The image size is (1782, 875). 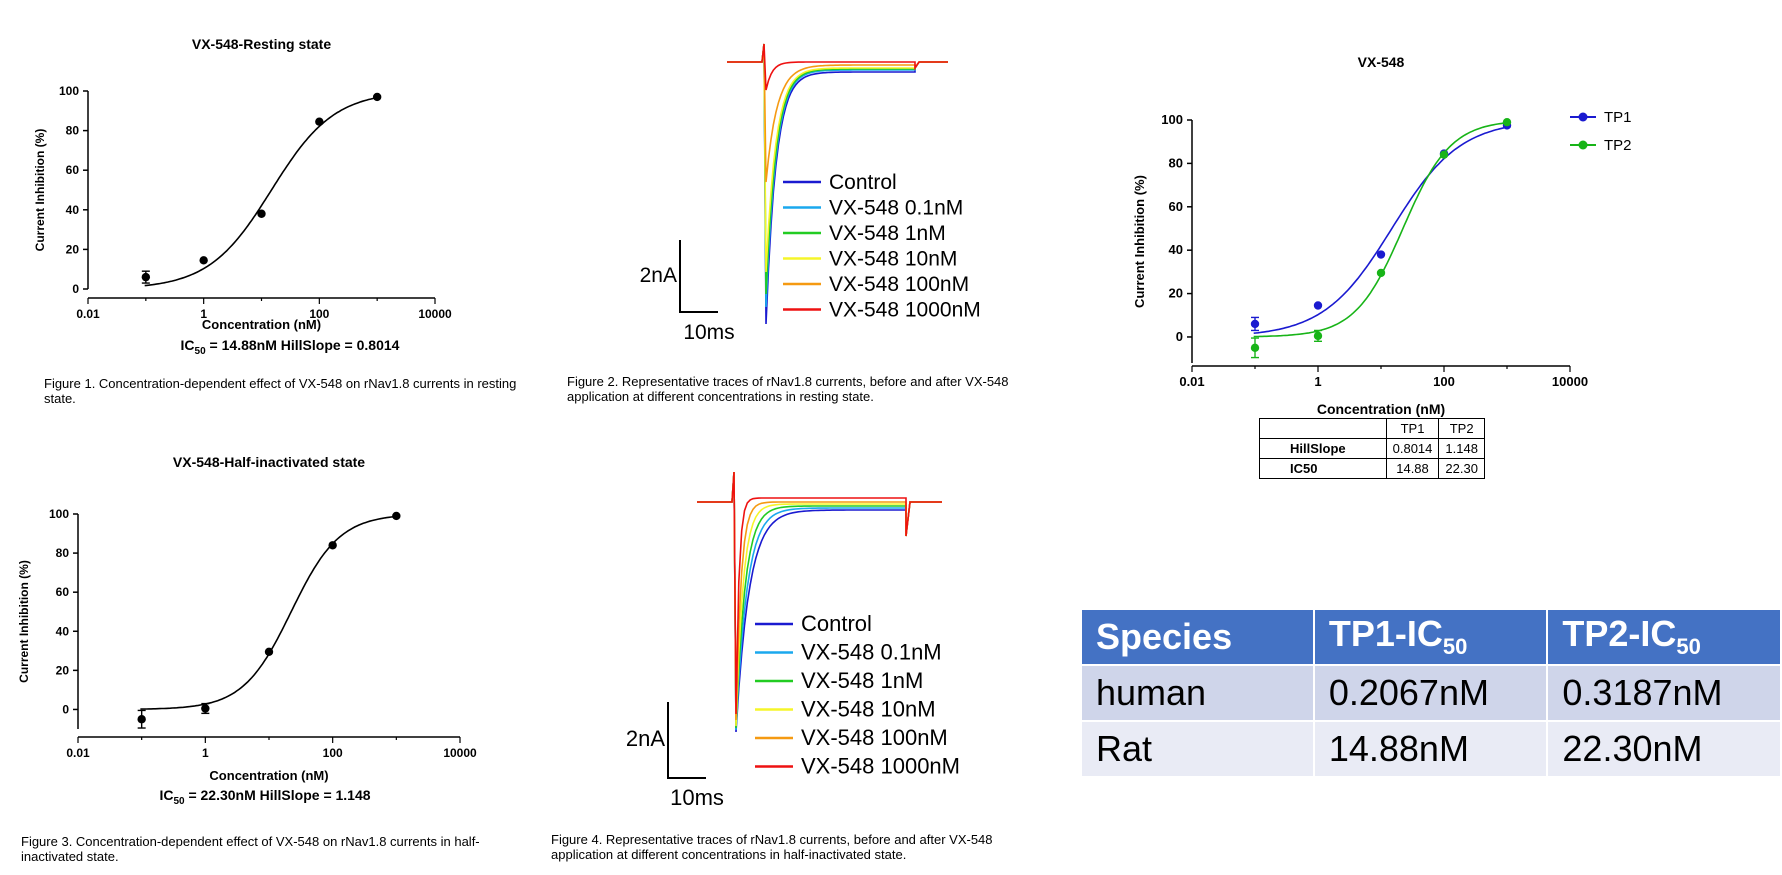 I want to click on fit-table-cell: 14.88, so click(x=1412, y=468).